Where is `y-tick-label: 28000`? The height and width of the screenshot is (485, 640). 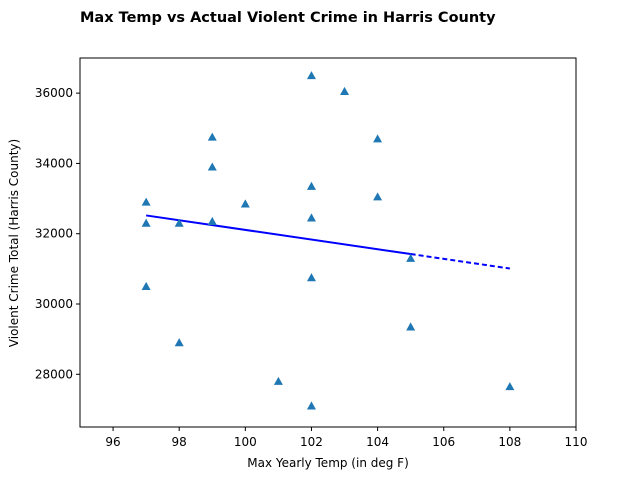 y-tick-label: 28000 is located at coordinates (54, 374).